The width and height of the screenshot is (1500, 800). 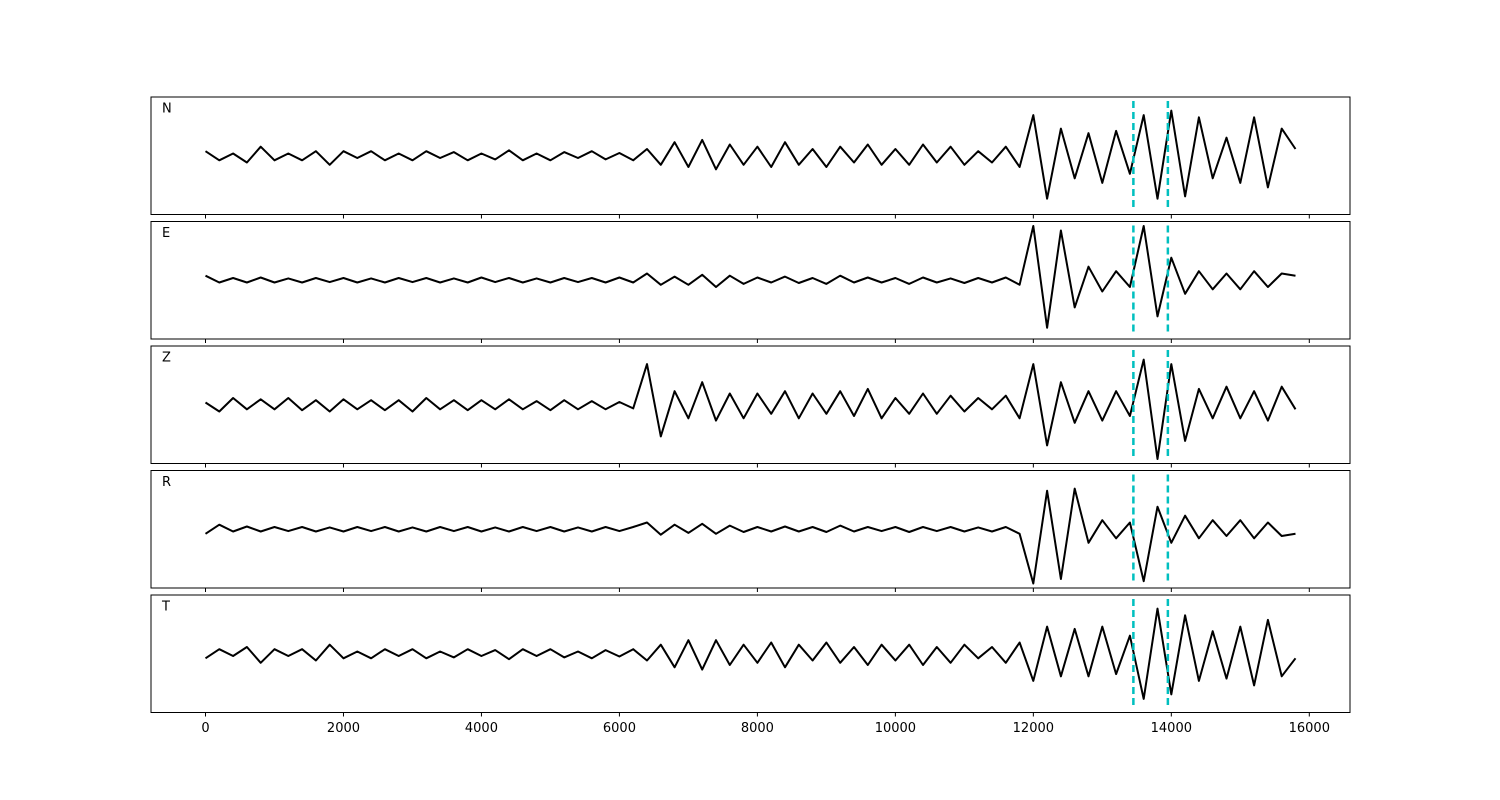 What do you see at coordinates (166, 482) in the screenshot?
I see `panel-label: R` at bounding box center [166, 482].